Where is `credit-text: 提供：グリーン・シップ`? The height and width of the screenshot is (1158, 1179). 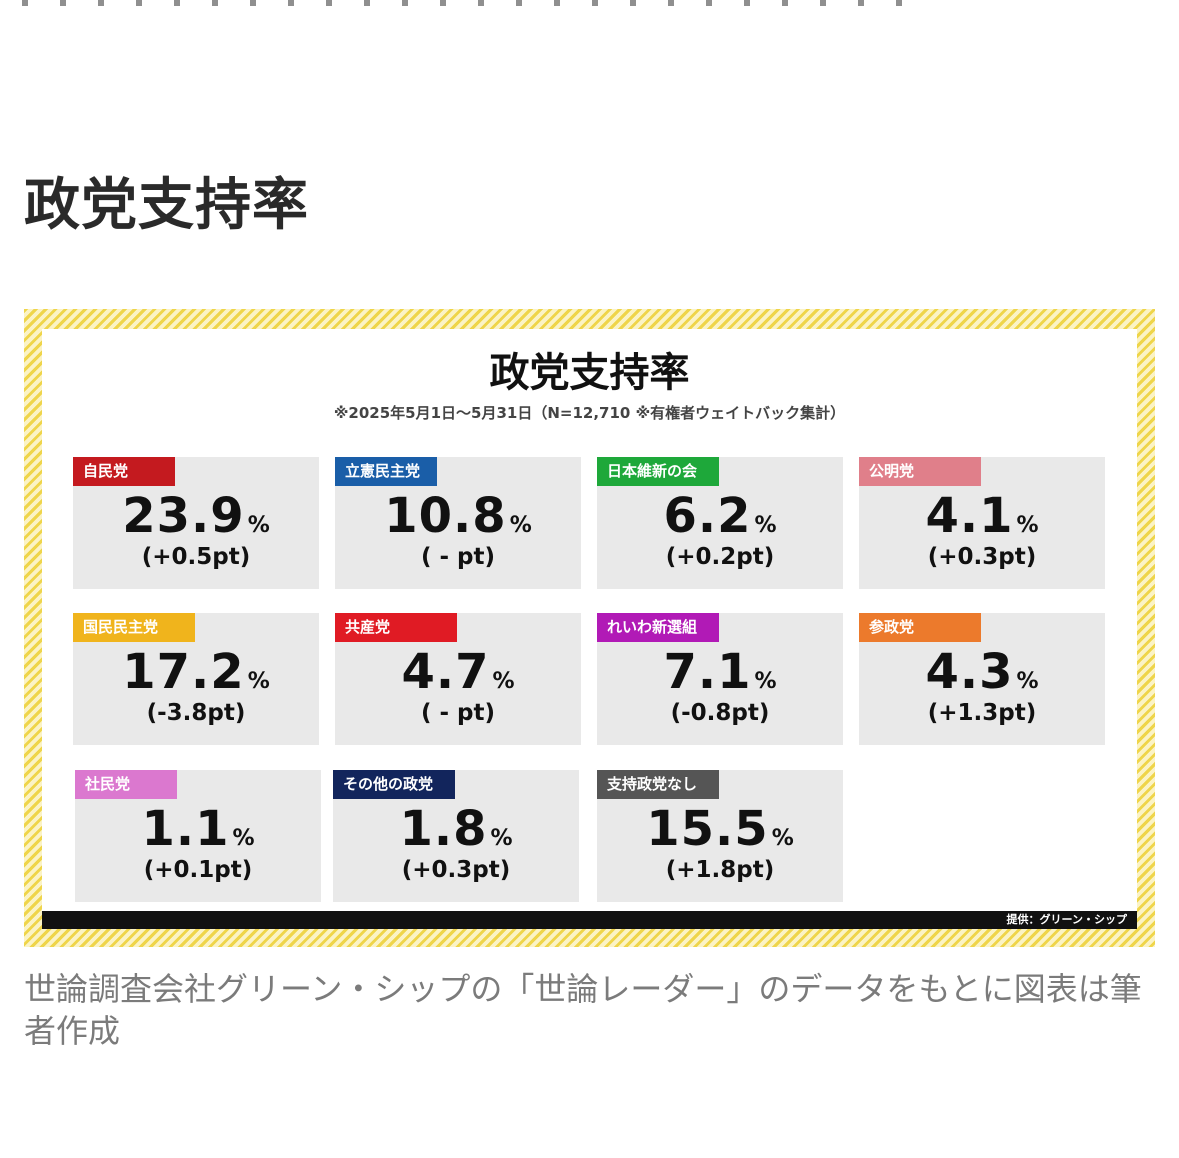
credit-text: 提供：グリーン・シップ is located at coordinates (1066, 919).